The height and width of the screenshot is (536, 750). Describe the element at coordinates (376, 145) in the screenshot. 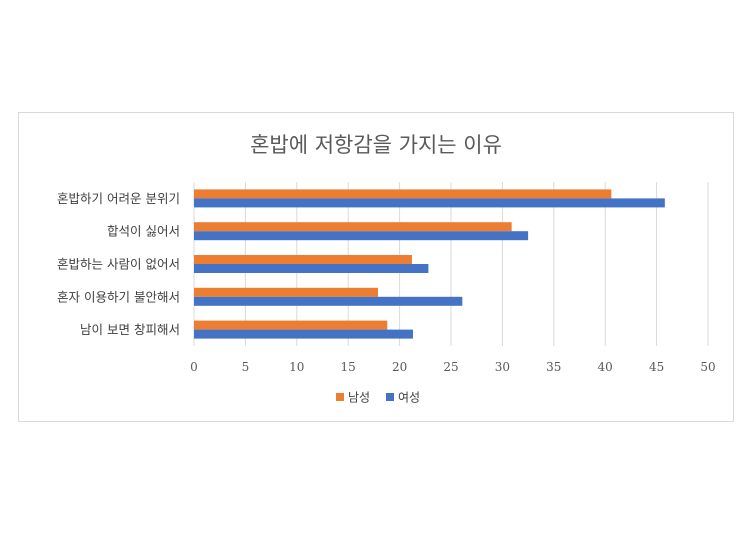

I see `chart-title: 혼밥에 저항감을 가지는 이유` at that location.